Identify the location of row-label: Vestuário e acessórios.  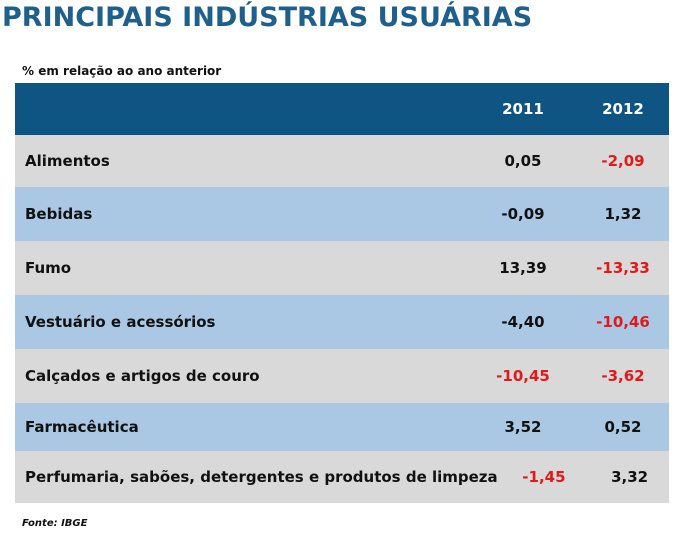
(120, 322).